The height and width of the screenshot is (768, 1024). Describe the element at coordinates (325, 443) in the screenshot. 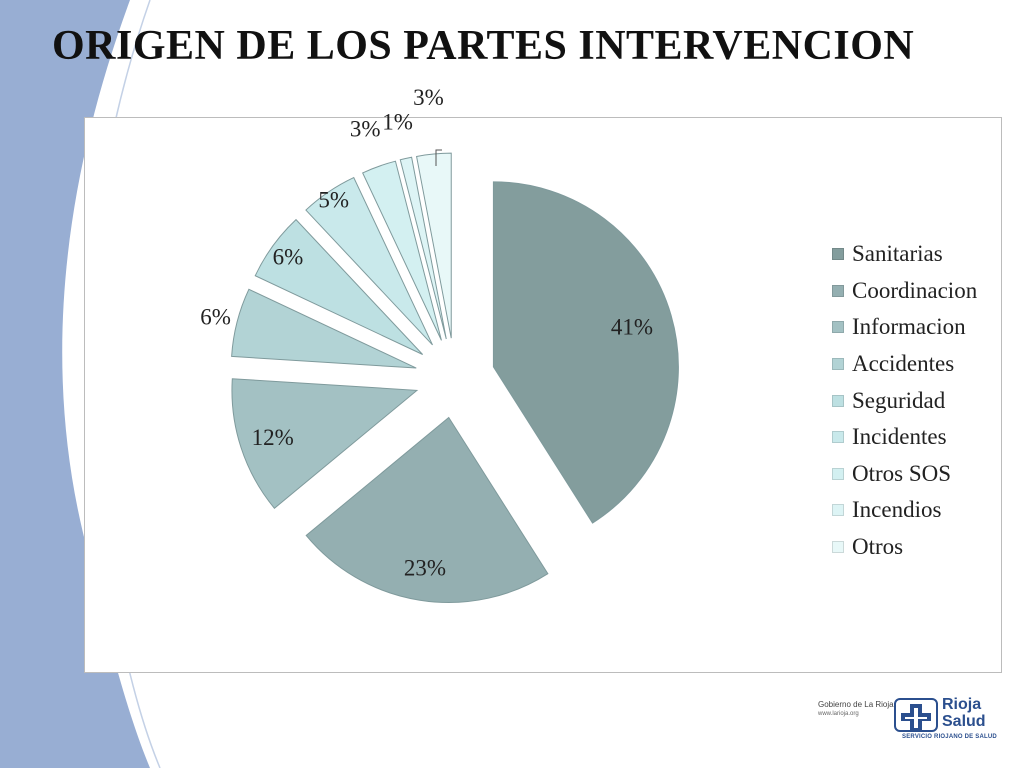

I see `pie-slice-informacion` at that location.